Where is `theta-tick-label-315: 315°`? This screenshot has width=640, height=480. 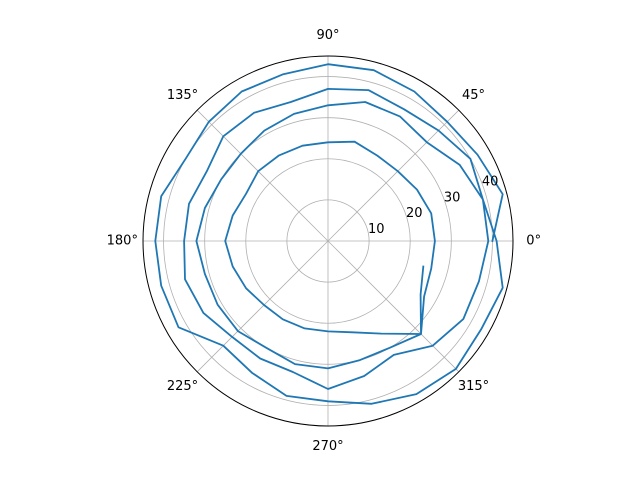 theta-tick-label-315: 315° is located at coordinates (473, 386).